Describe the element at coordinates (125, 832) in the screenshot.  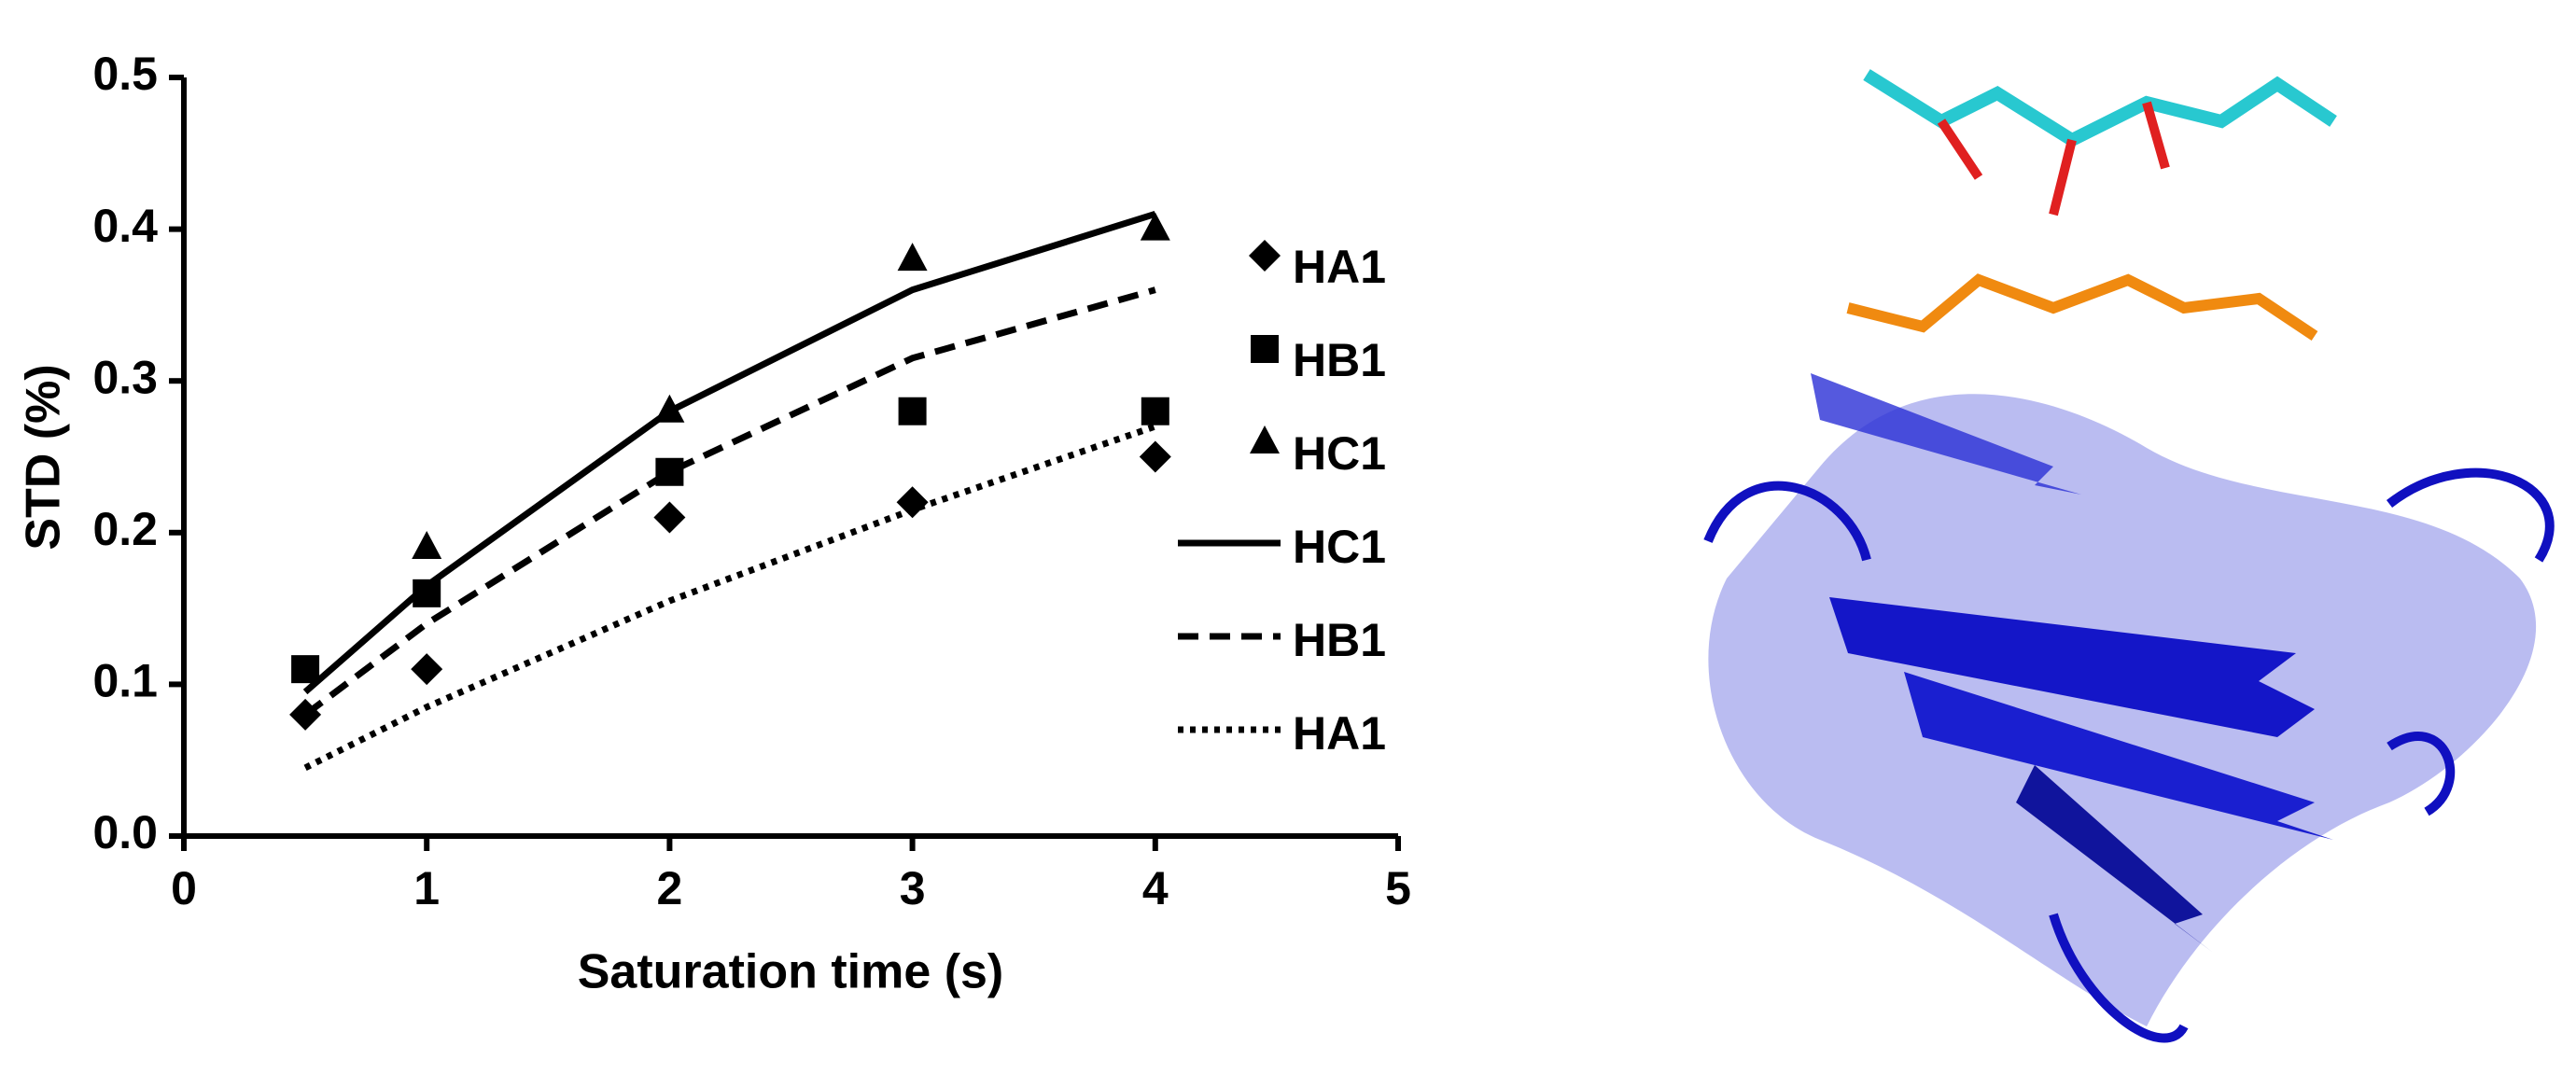
I see `y-tick-label: 0.0` at that location.